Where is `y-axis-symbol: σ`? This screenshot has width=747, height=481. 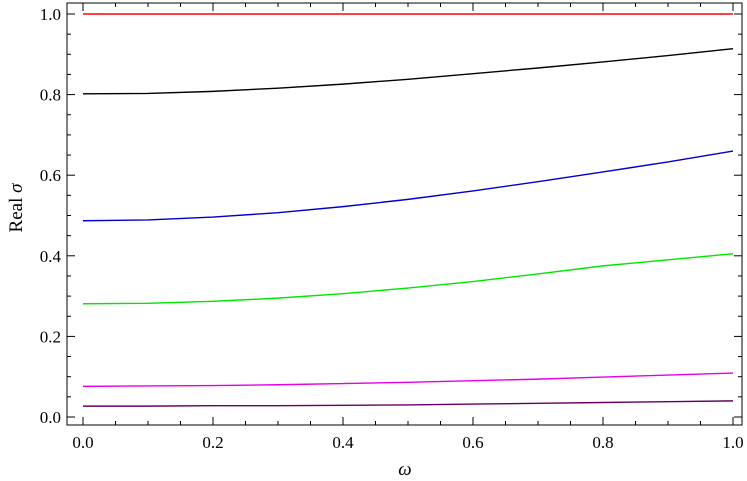 y-axis-symbol: σ is located at coordinates (16, 188).